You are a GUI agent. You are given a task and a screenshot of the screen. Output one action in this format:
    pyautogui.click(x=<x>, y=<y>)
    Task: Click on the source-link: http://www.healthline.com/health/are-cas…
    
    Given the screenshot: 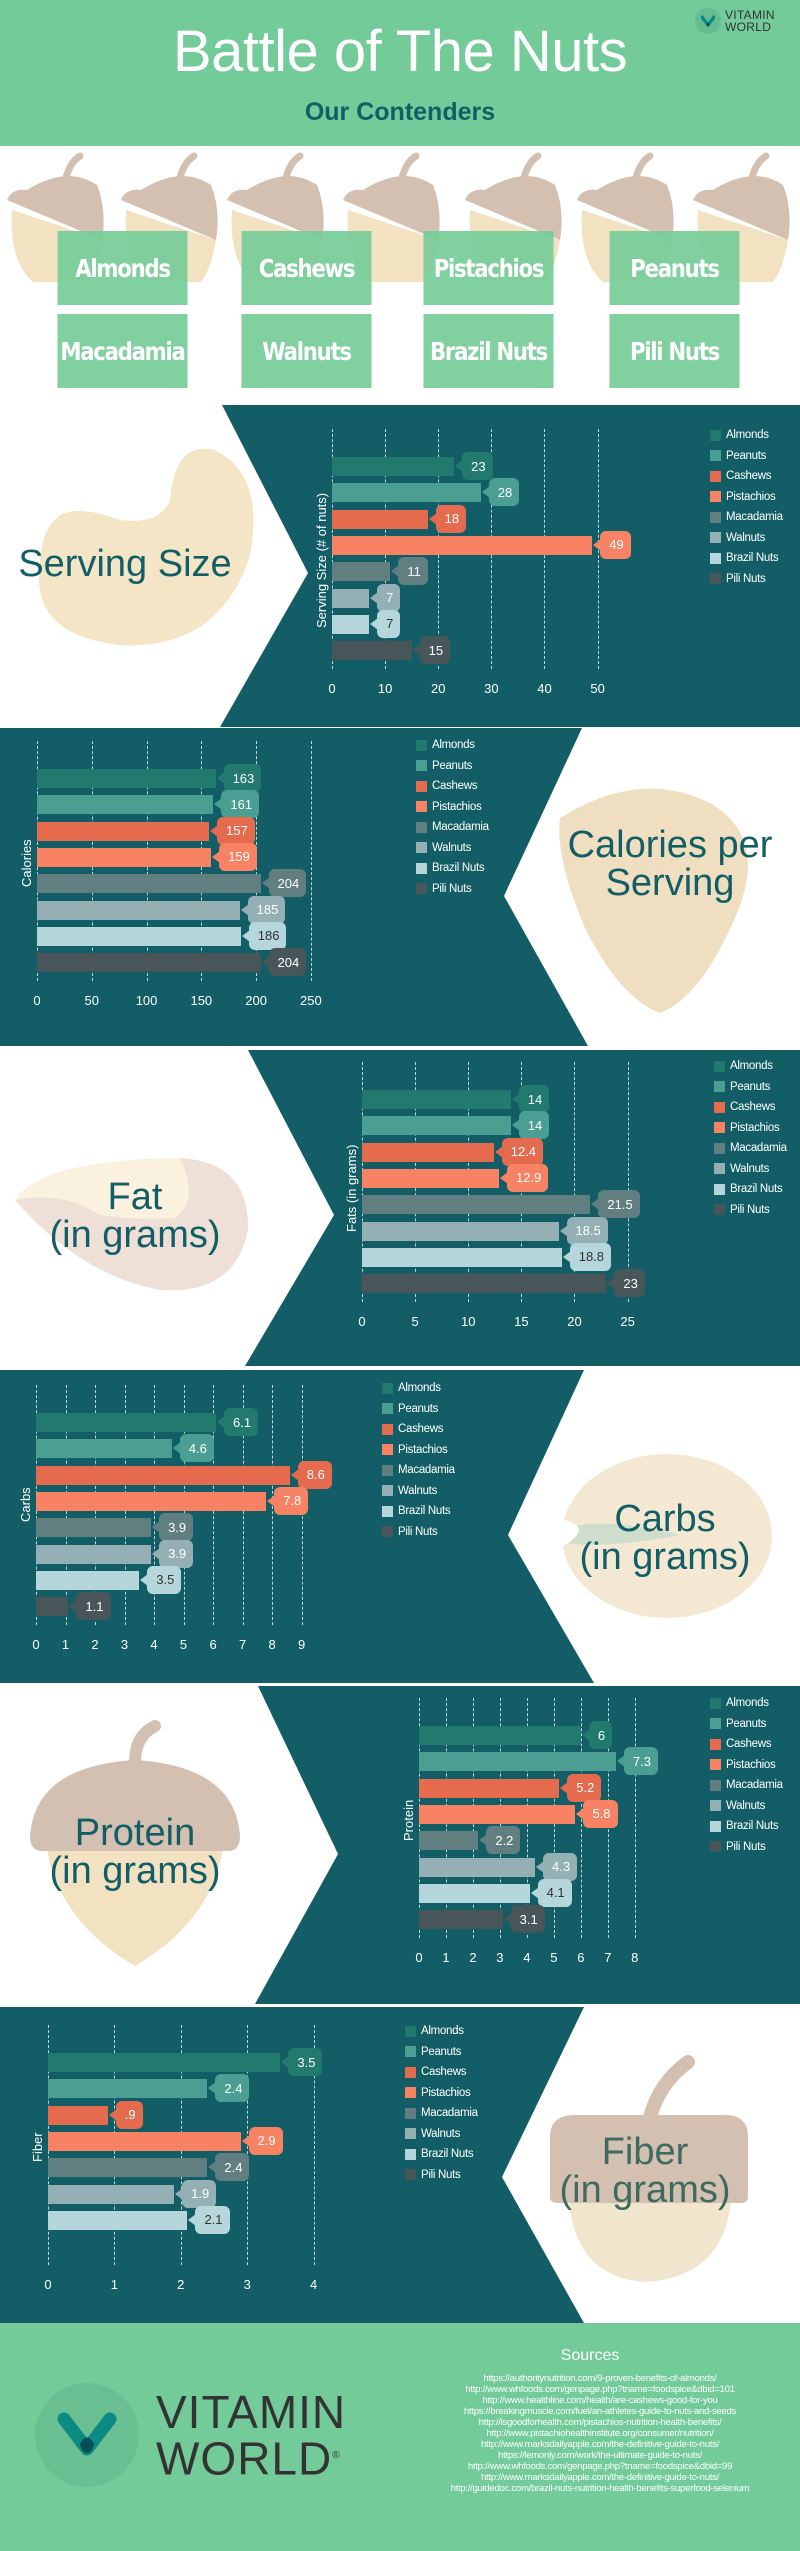 What is the action you would take?
    pyautogui.click(x=600, y=2400)
    